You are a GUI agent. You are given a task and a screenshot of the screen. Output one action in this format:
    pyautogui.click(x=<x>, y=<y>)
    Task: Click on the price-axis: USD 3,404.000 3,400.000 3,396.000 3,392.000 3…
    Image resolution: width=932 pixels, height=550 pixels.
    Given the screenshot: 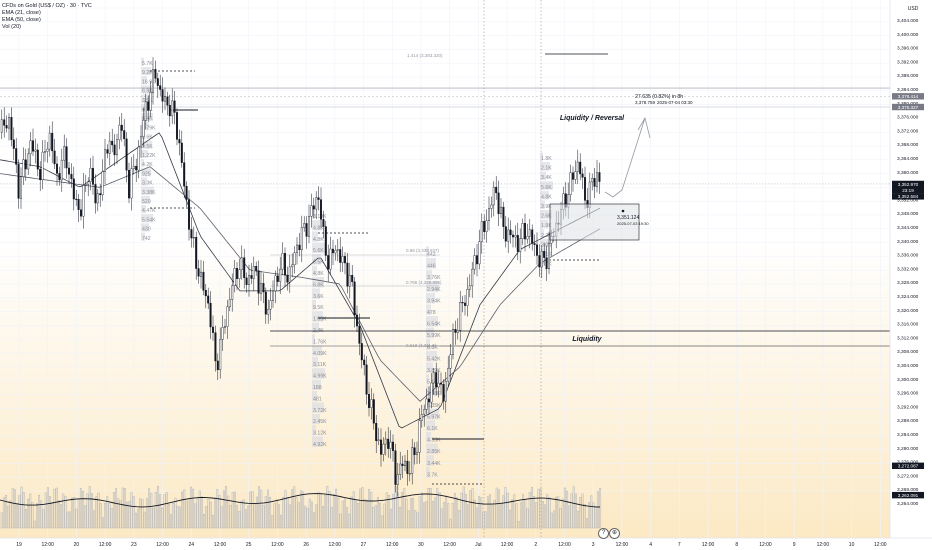 What is the action you would take?
    pyautogui.click(x=910, y=275)
    